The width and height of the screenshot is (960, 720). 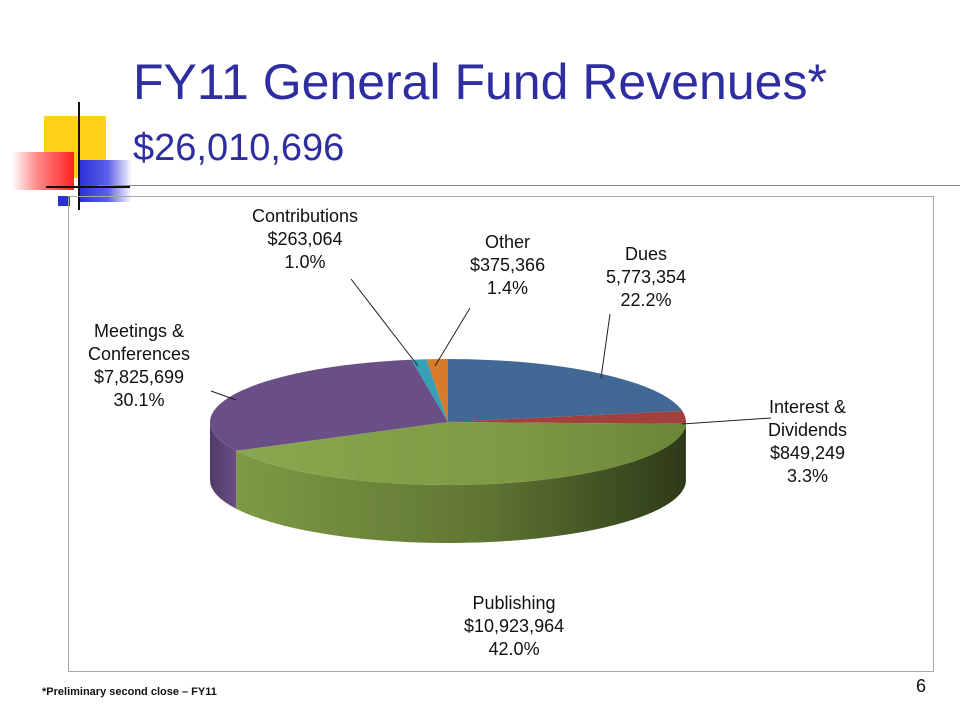 I want to click on label-interest-dividends: Interest & Dividends $849,249 3.3%, so click(x=808, y=441).